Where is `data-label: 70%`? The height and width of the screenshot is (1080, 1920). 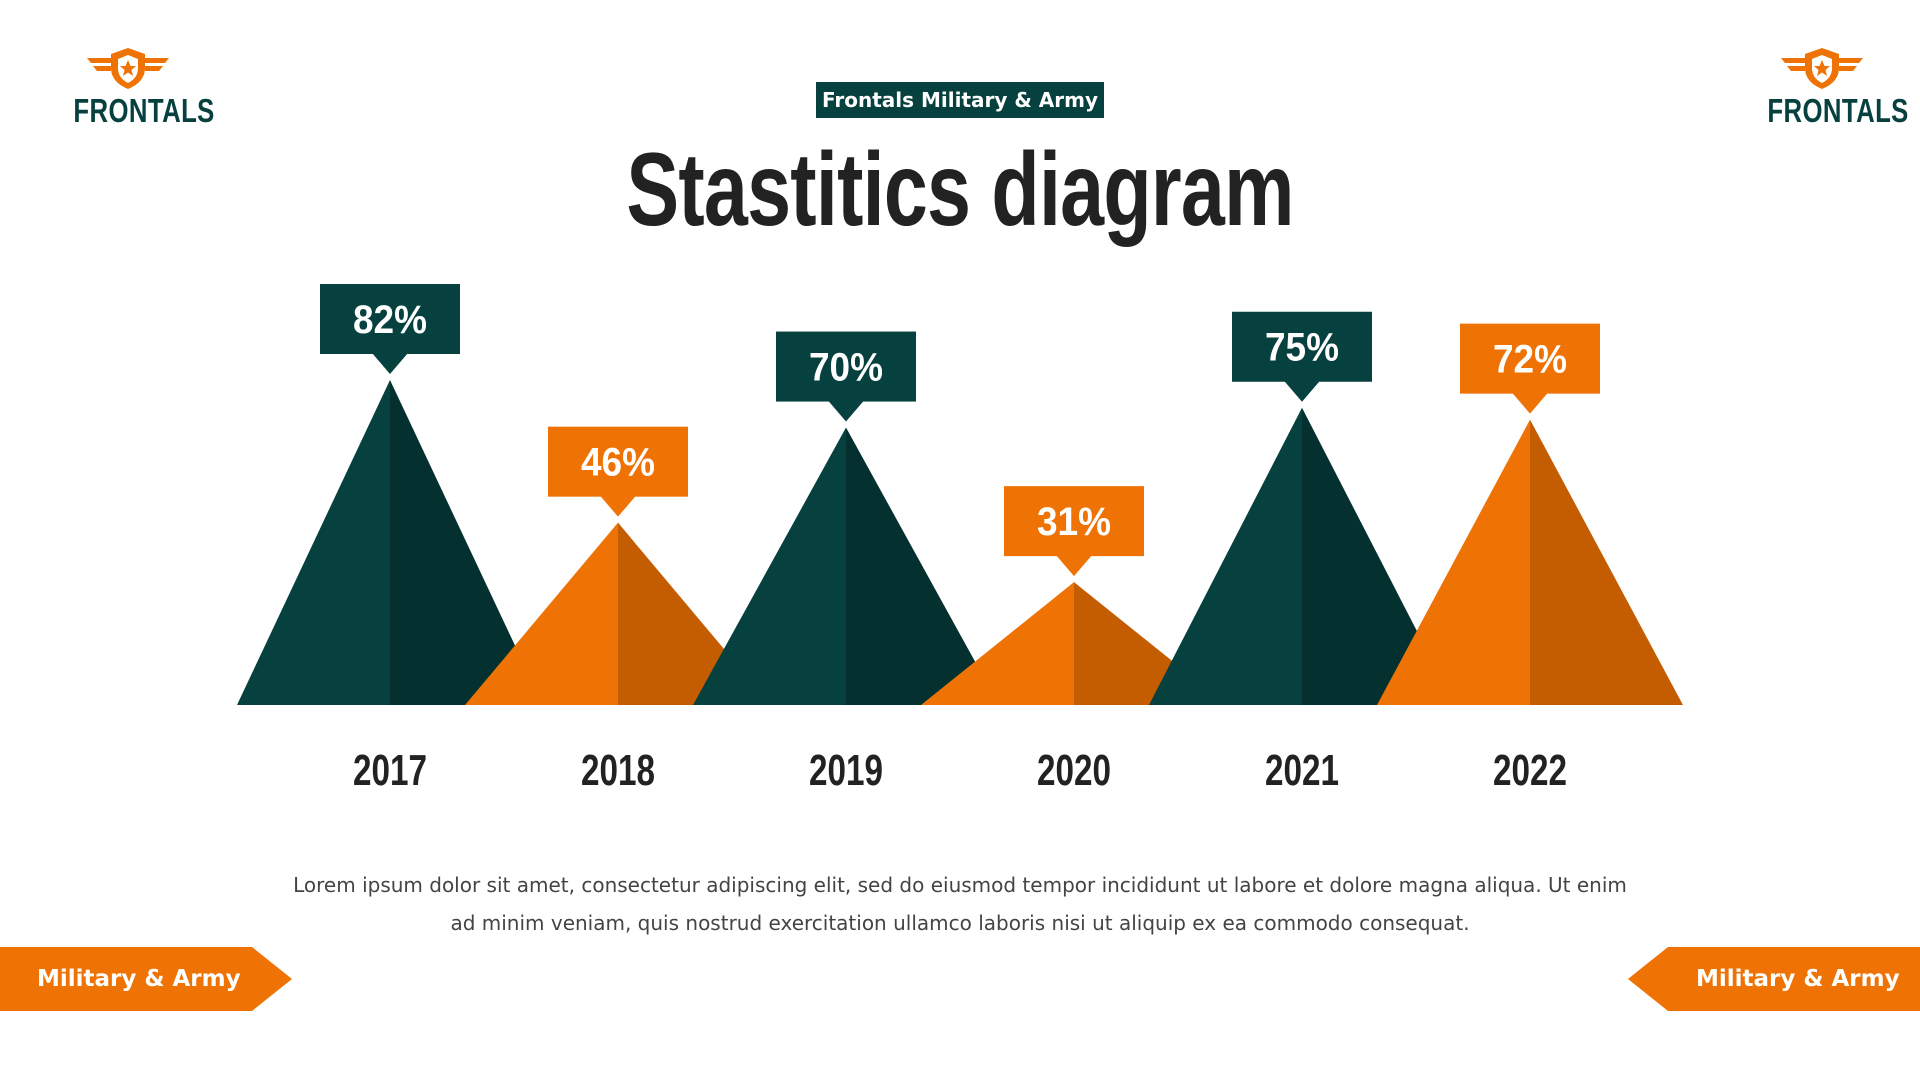 data-label: 70% is located at coordinates (846, 368).